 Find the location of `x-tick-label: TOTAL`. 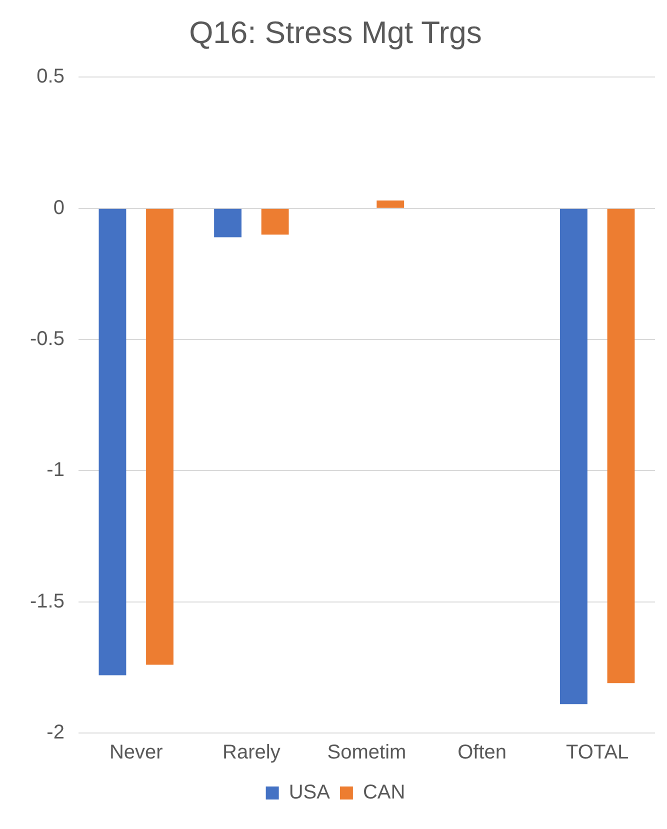

x-tick-label: TOTAL is located at coordinates (597, 753).